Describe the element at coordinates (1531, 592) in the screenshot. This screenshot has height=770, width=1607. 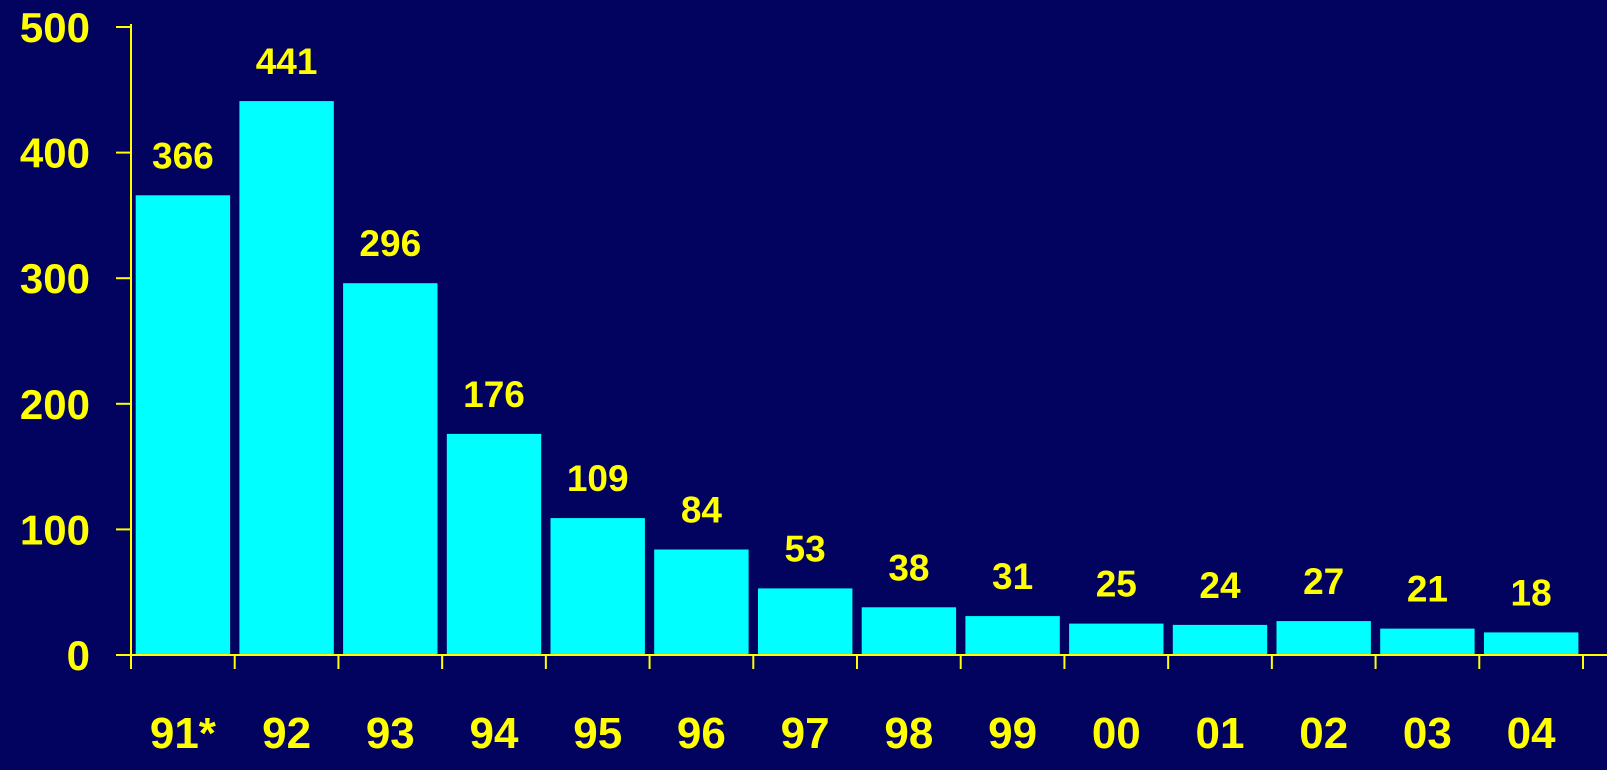
I see `data-label-13: 18` at that location.